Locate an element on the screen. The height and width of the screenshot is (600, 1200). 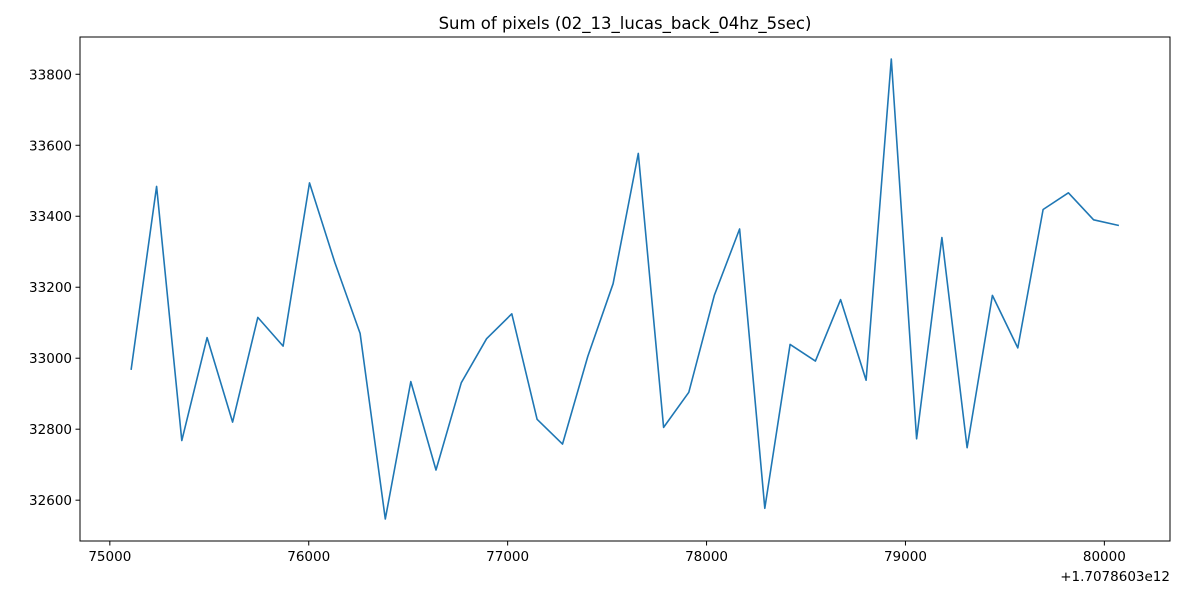
y-tick-label: 33200 is located at coordinates (50, 288).